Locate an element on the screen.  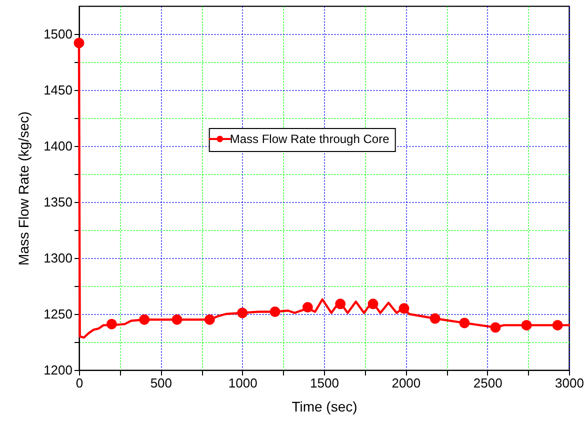
y-axis-title: Mass Flow Rate (kg/sec) is located at coordinates (24, 188).